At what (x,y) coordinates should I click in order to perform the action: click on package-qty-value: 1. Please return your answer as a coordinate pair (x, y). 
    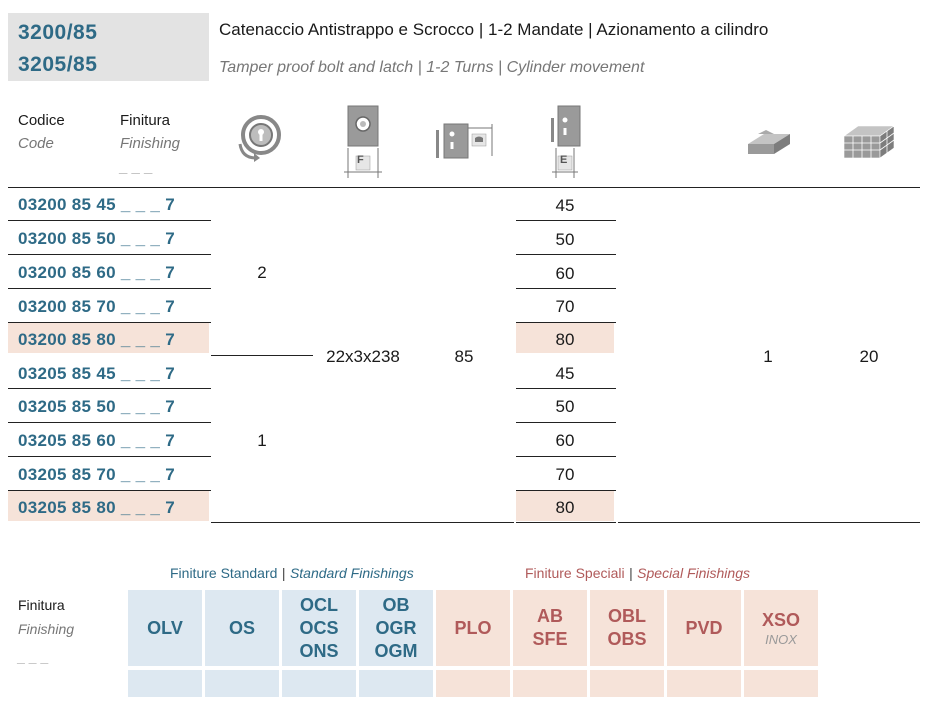
    Looking at the image, I should click on (768, 356).